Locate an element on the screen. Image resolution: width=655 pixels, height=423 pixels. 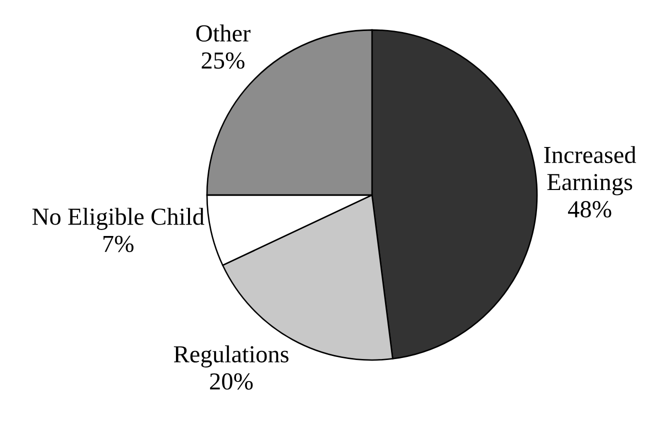
data-label: 20% is located at coordinates (231, 381).